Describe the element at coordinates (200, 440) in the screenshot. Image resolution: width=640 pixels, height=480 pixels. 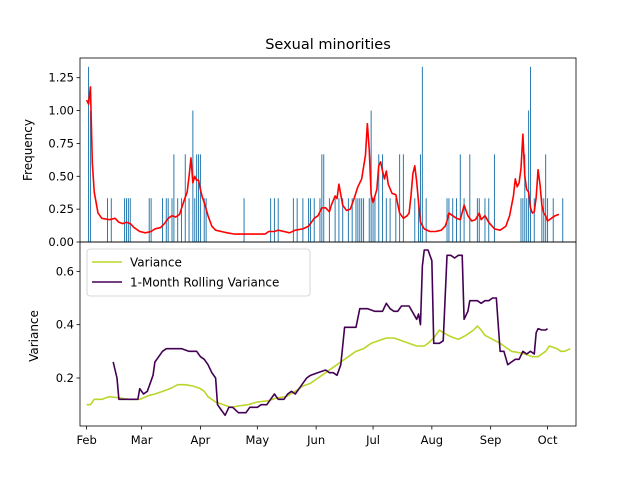
I see `x-tick-label: Apr` at that location.